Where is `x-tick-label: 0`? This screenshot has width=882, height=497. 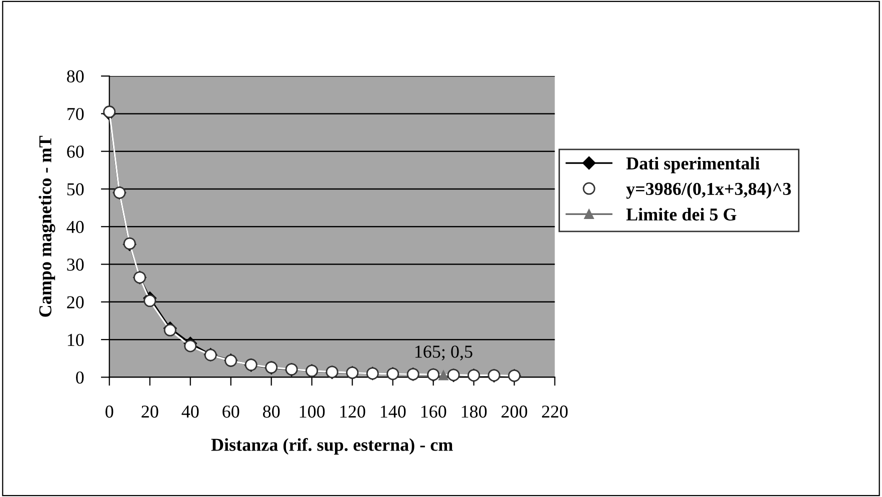
x-tick-label: 0 is located at coordinates (110, 412).